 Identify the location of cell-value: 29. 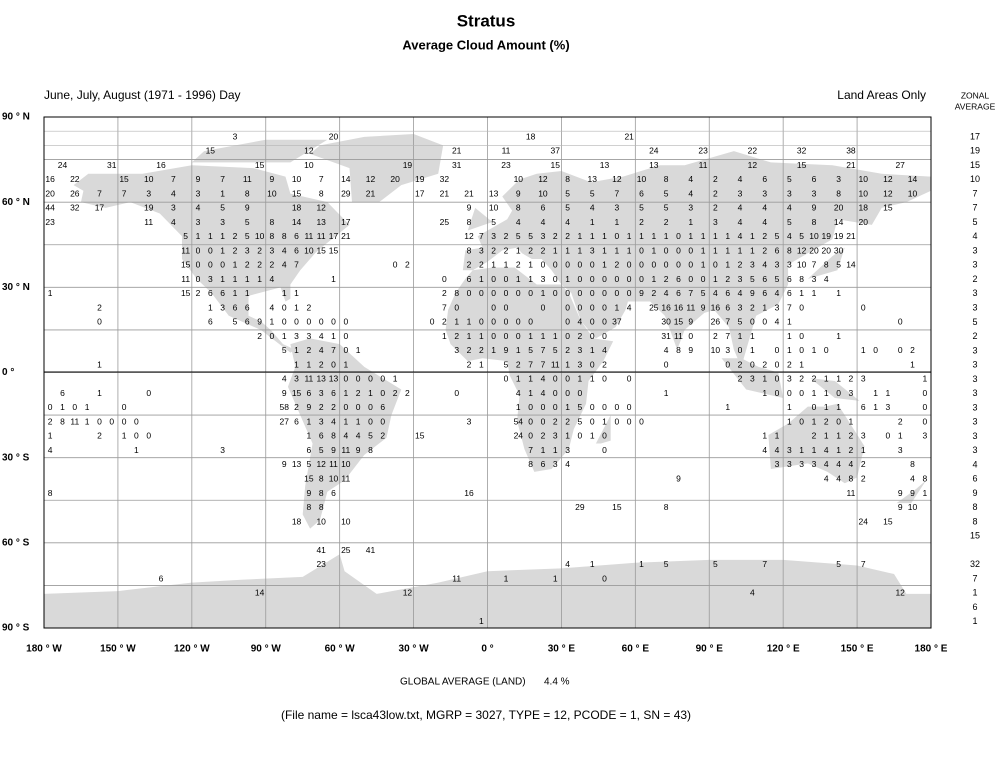
(346, 193).